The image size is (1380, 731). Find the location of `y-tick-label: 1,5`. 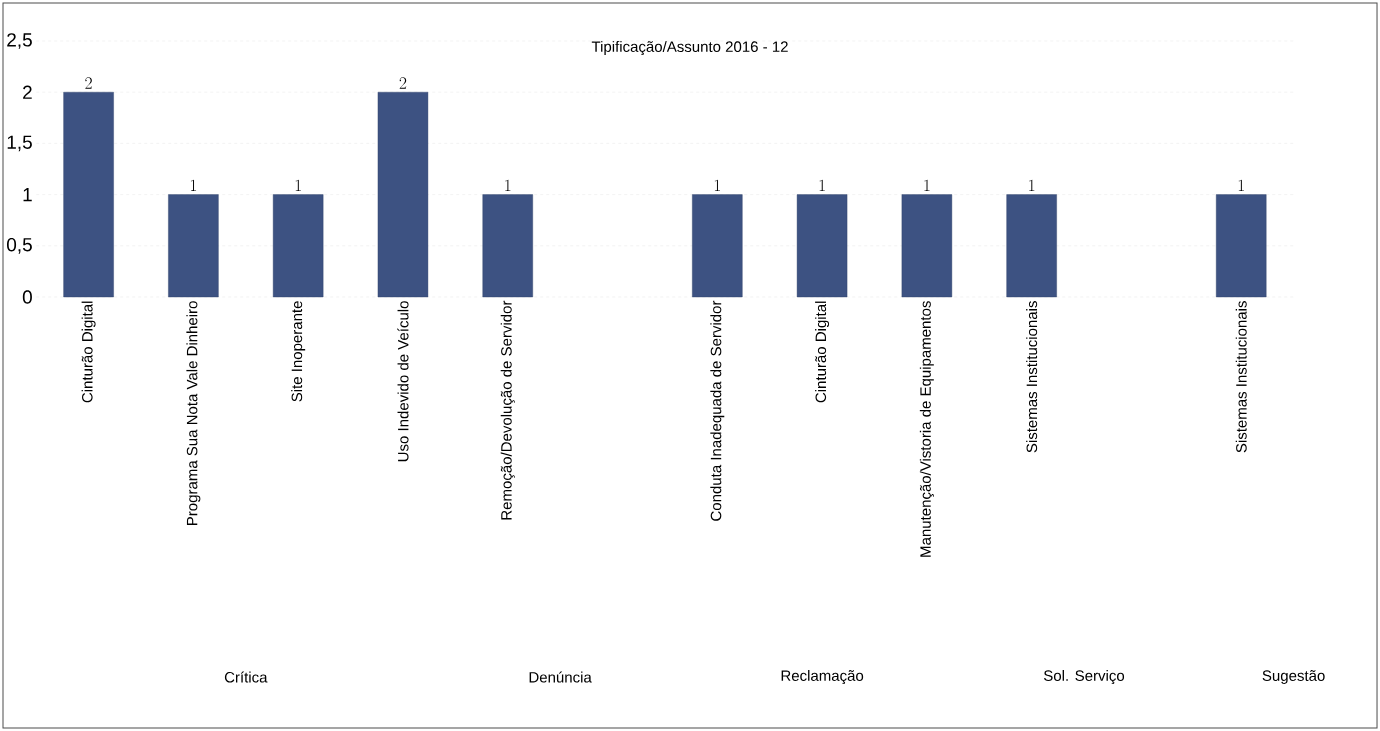

y-tick-label: 1,5 is located at coordinates (19, 143).